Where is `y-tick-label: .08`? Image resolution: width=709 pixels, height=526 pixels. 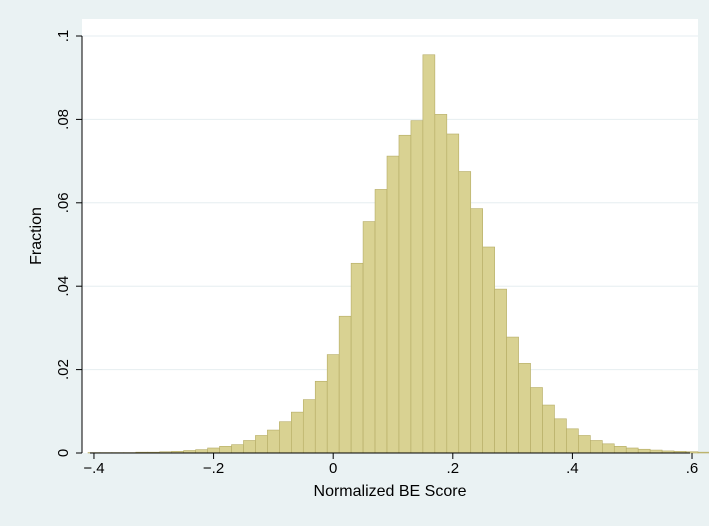 y-tick-label: .08 is located at coordinates (63, 119).